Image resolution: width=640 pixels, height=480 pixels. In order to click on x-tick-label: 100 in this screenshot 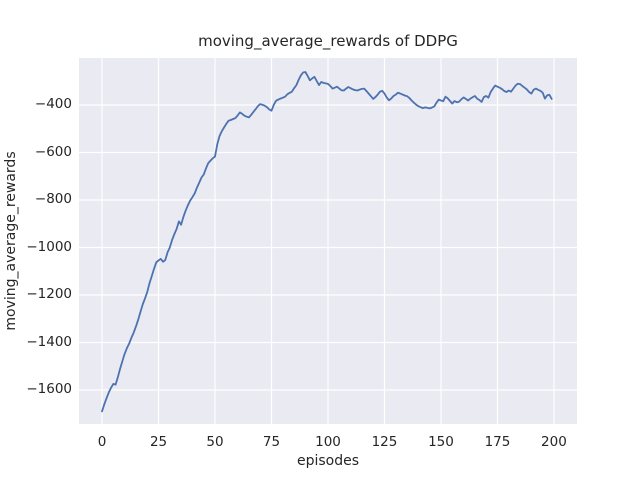, I will do `click(328, 442)`.